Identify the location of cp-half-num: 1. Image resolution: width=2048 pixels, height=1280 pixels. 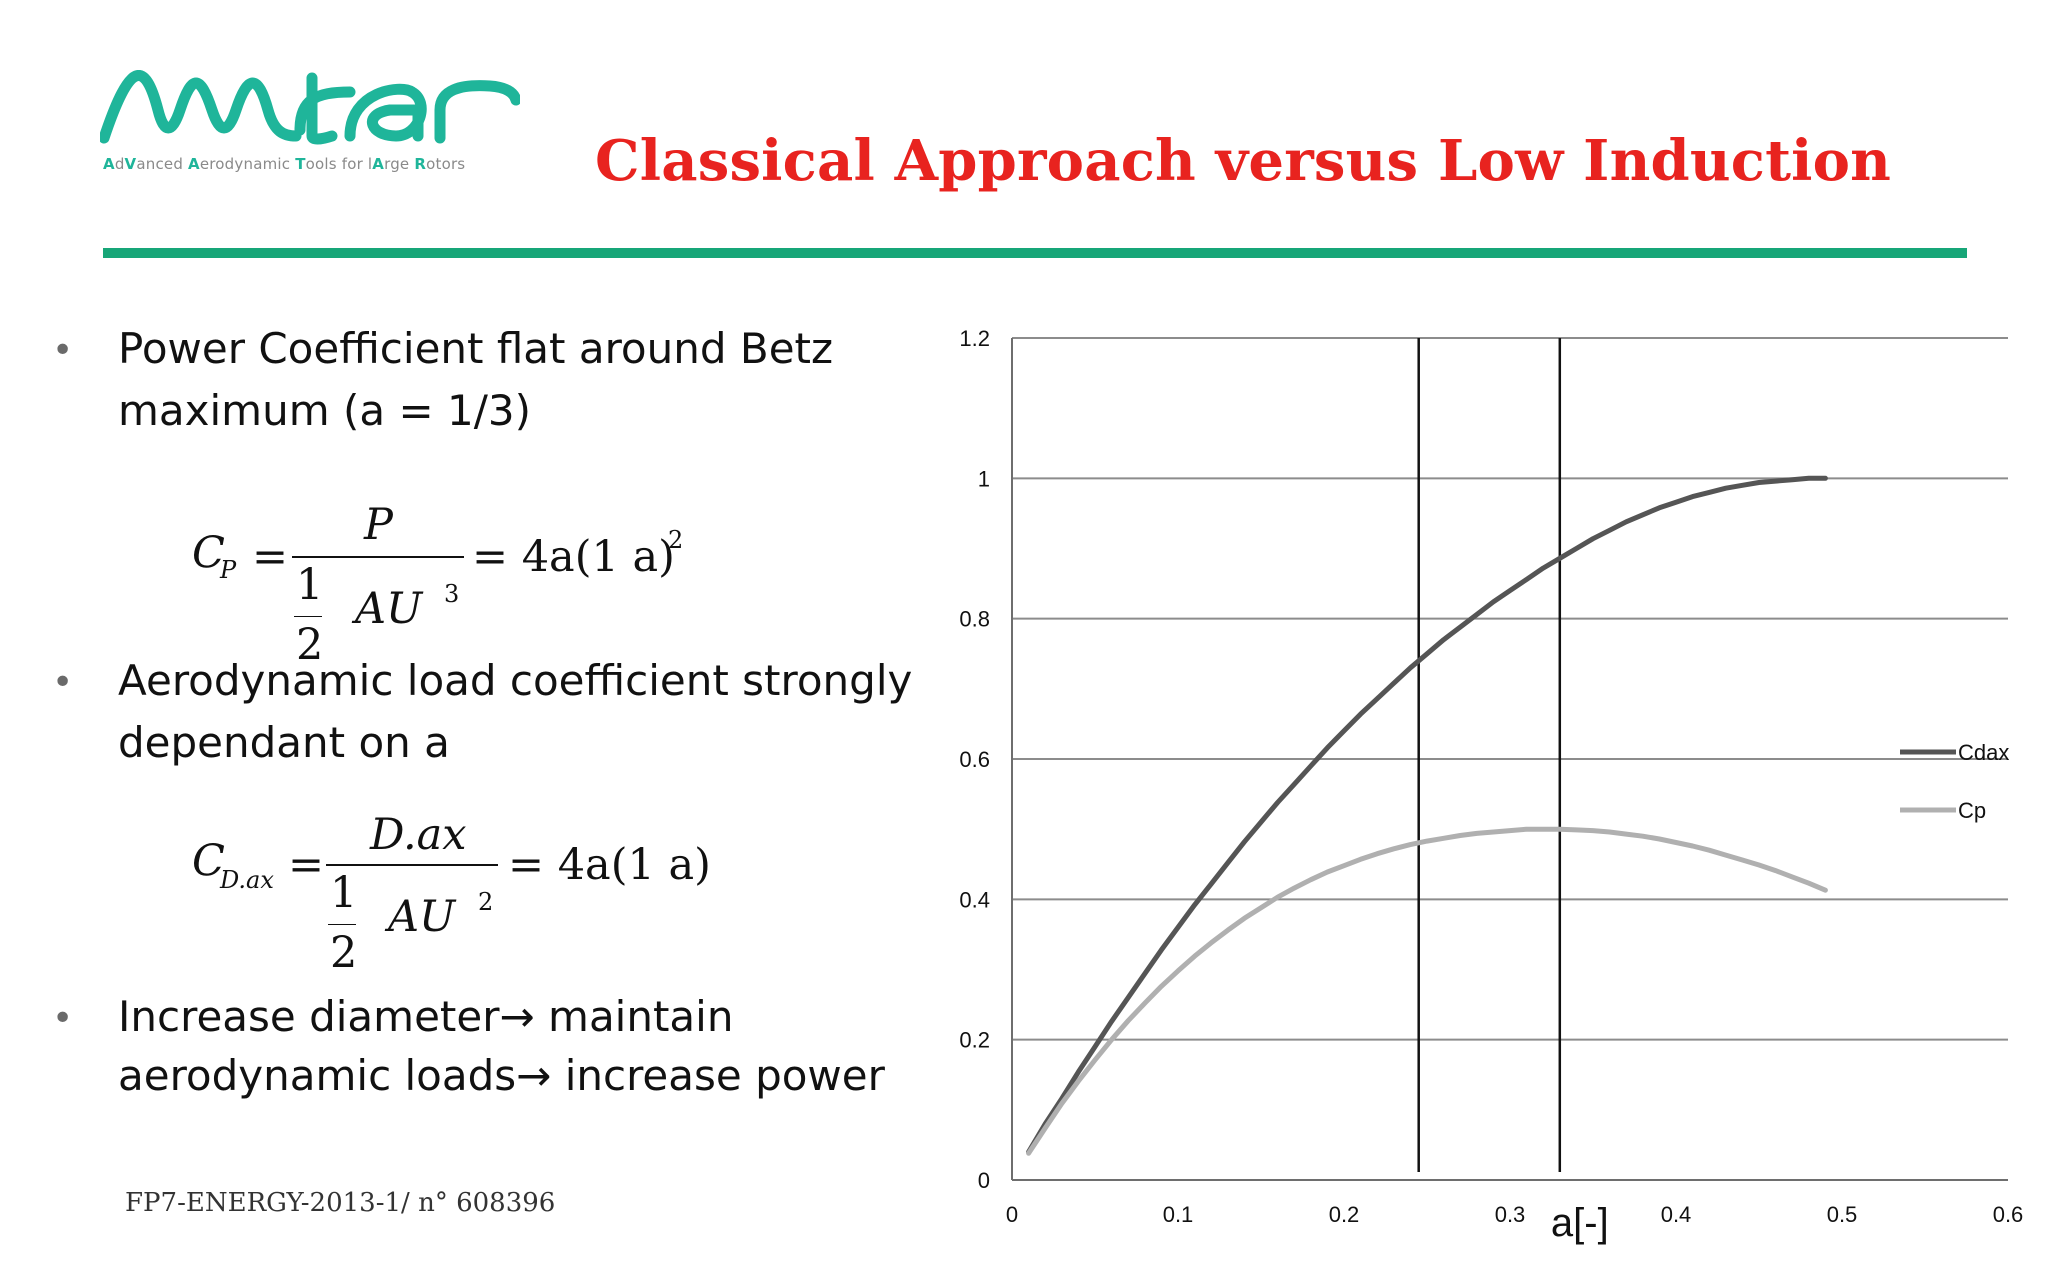
(310, 585).